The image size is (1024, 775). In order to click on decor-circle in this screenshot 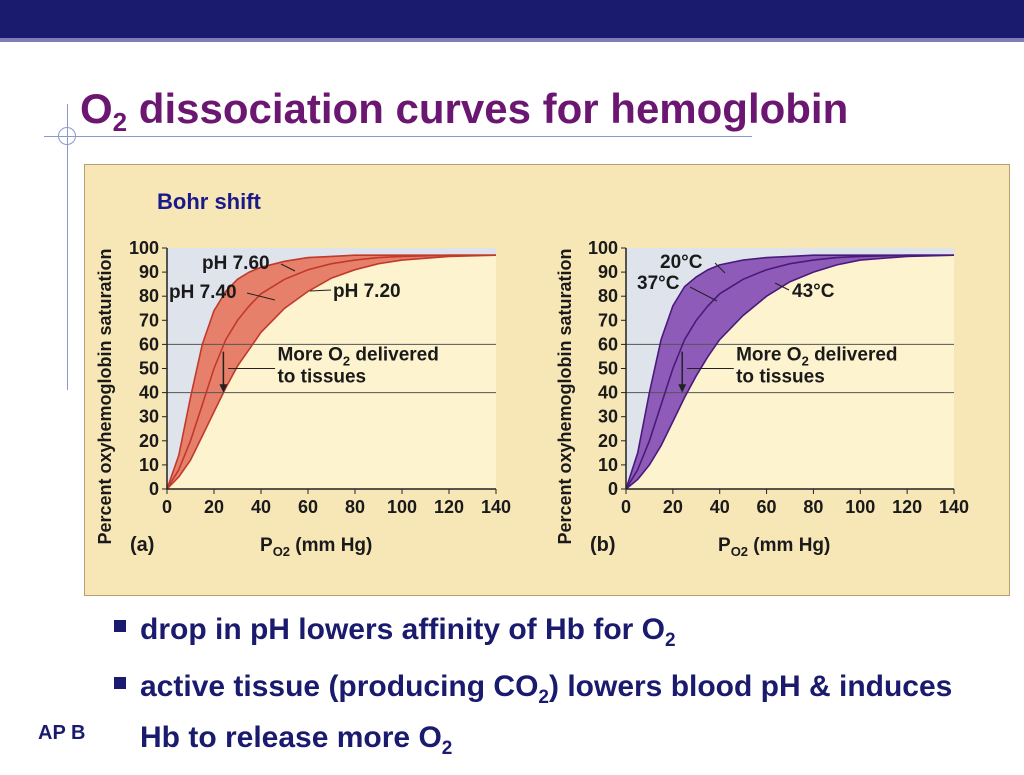, I will do `click(67, 136)`.